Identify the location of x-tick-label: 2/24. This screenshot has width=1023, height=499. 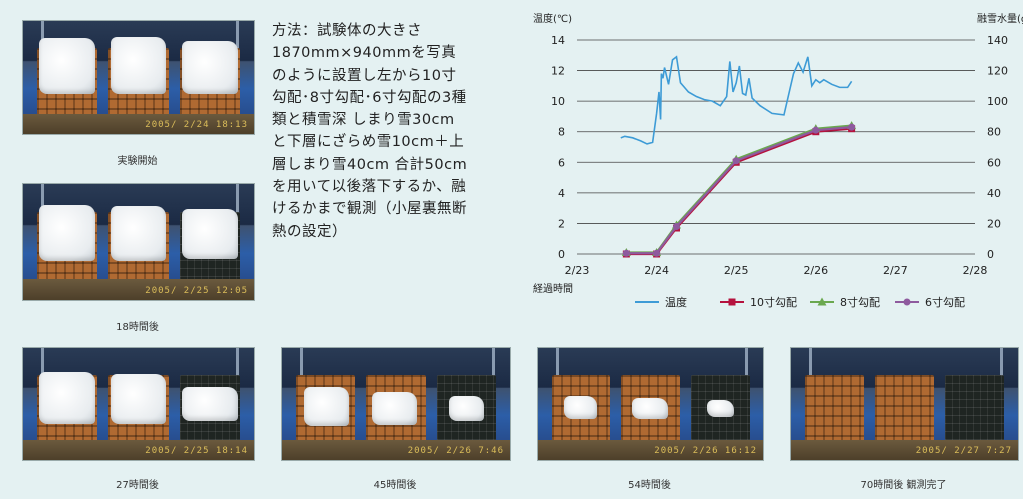
(656, 270).